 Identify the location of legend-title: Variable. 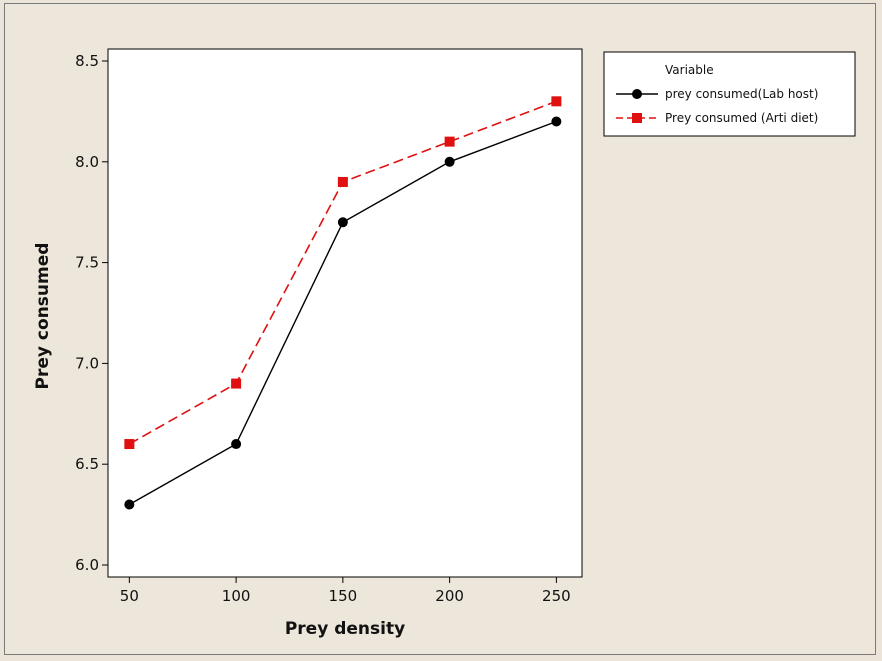
(689, 70).